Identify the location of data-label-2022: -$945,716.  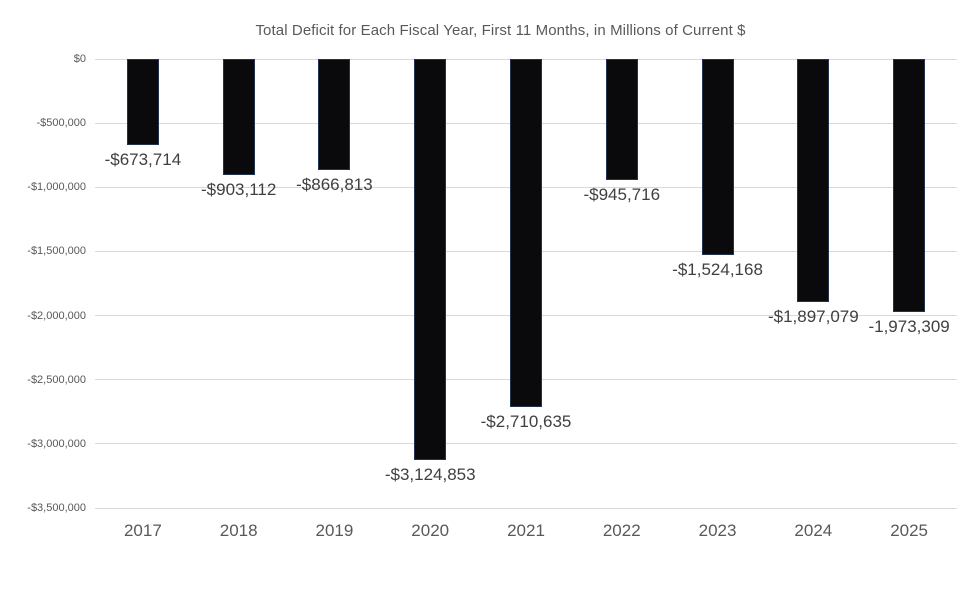
(622, 195).